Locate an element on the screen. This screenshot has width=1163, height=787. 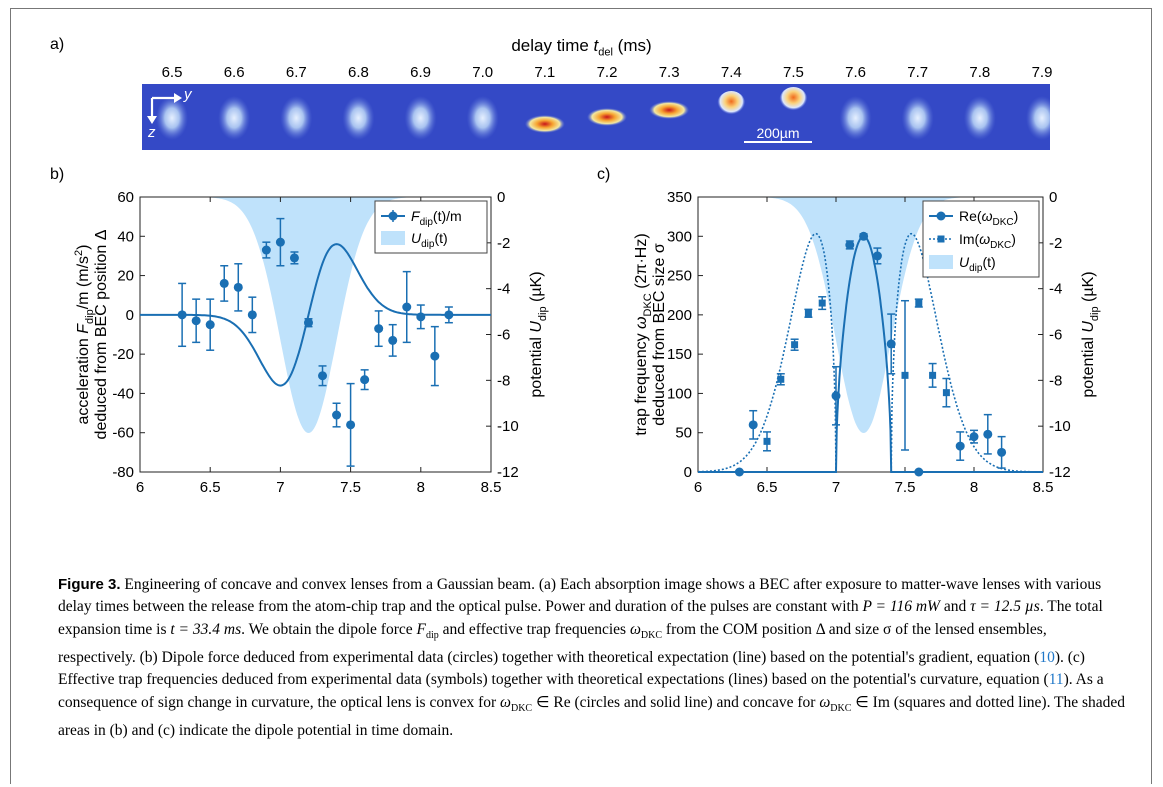
strip-tick-label: 7.5 is located at coordinates (793, 72).